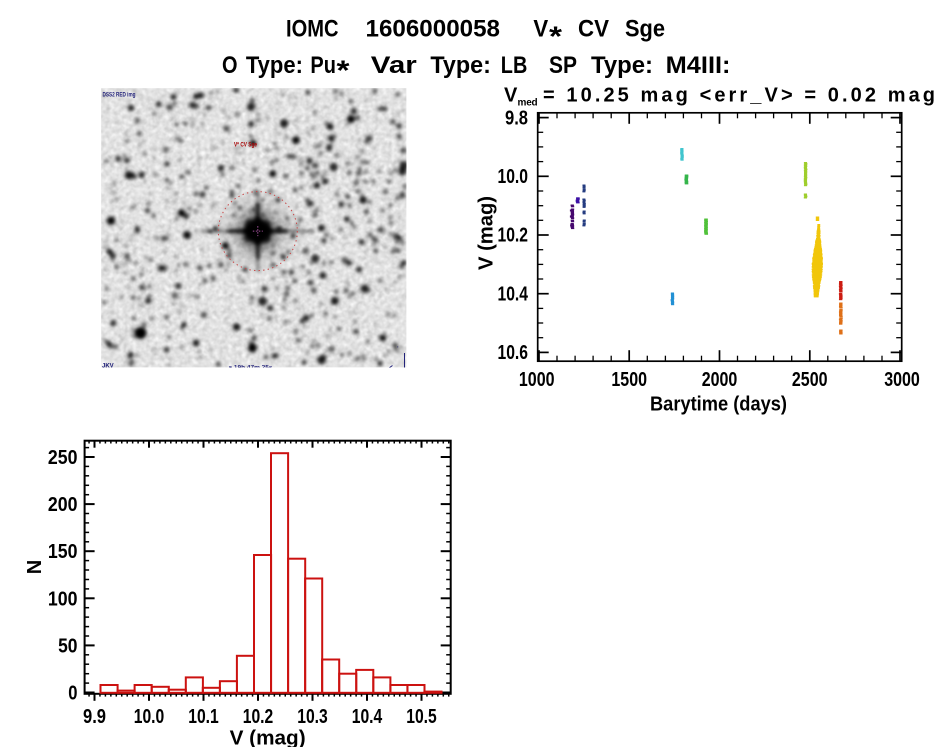  Describe the element at coordinates (94, 717) in the screenshot. I see `svg-text: 9.9` at that location.